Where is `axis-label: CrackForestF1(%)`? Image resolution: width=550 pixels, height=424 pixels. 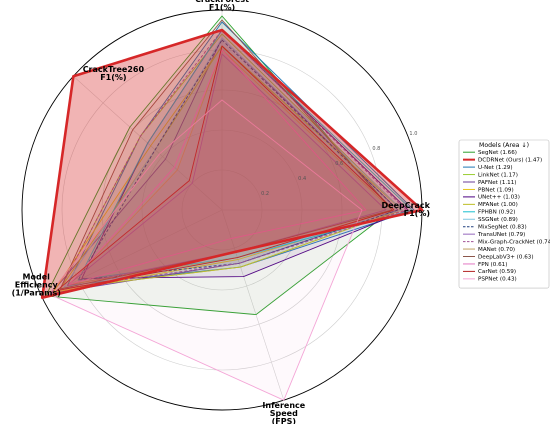
axis-label: CrackForestF1(%) is located at coordinates (222, 6).